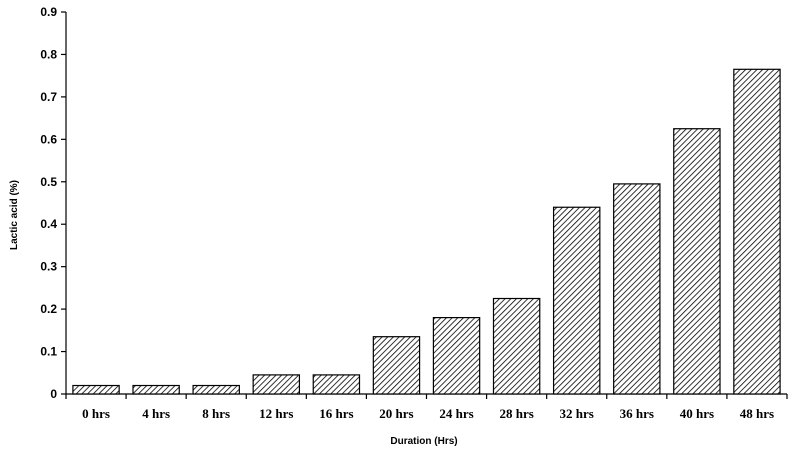  What do you see at coordinates (48, 182) in the screenshot?
I see `y-tick-label: 0.5` at bounding box center [48, 182].